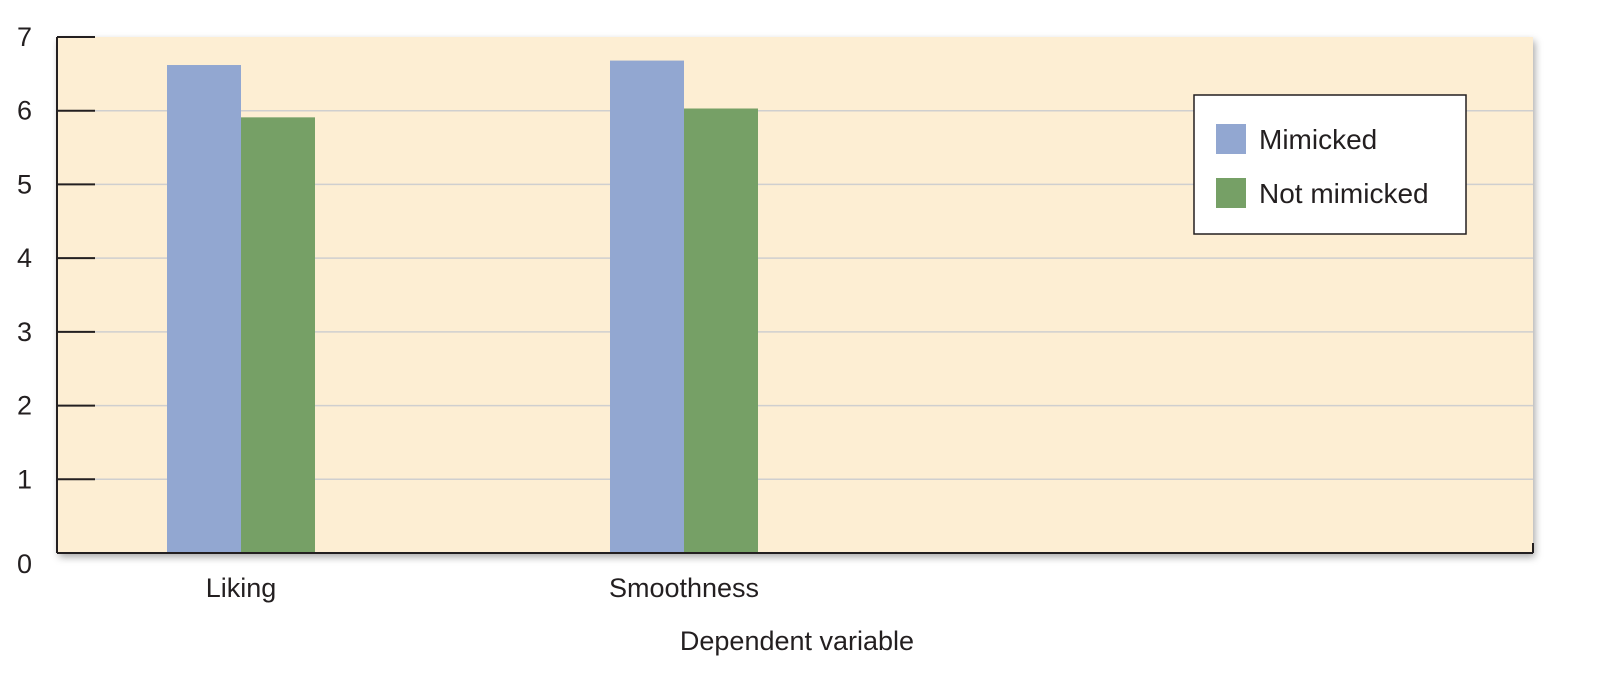 The height and width of the screenshot is (689, 1607). I want to click on y-tick-label: 3, so click(24, 332).